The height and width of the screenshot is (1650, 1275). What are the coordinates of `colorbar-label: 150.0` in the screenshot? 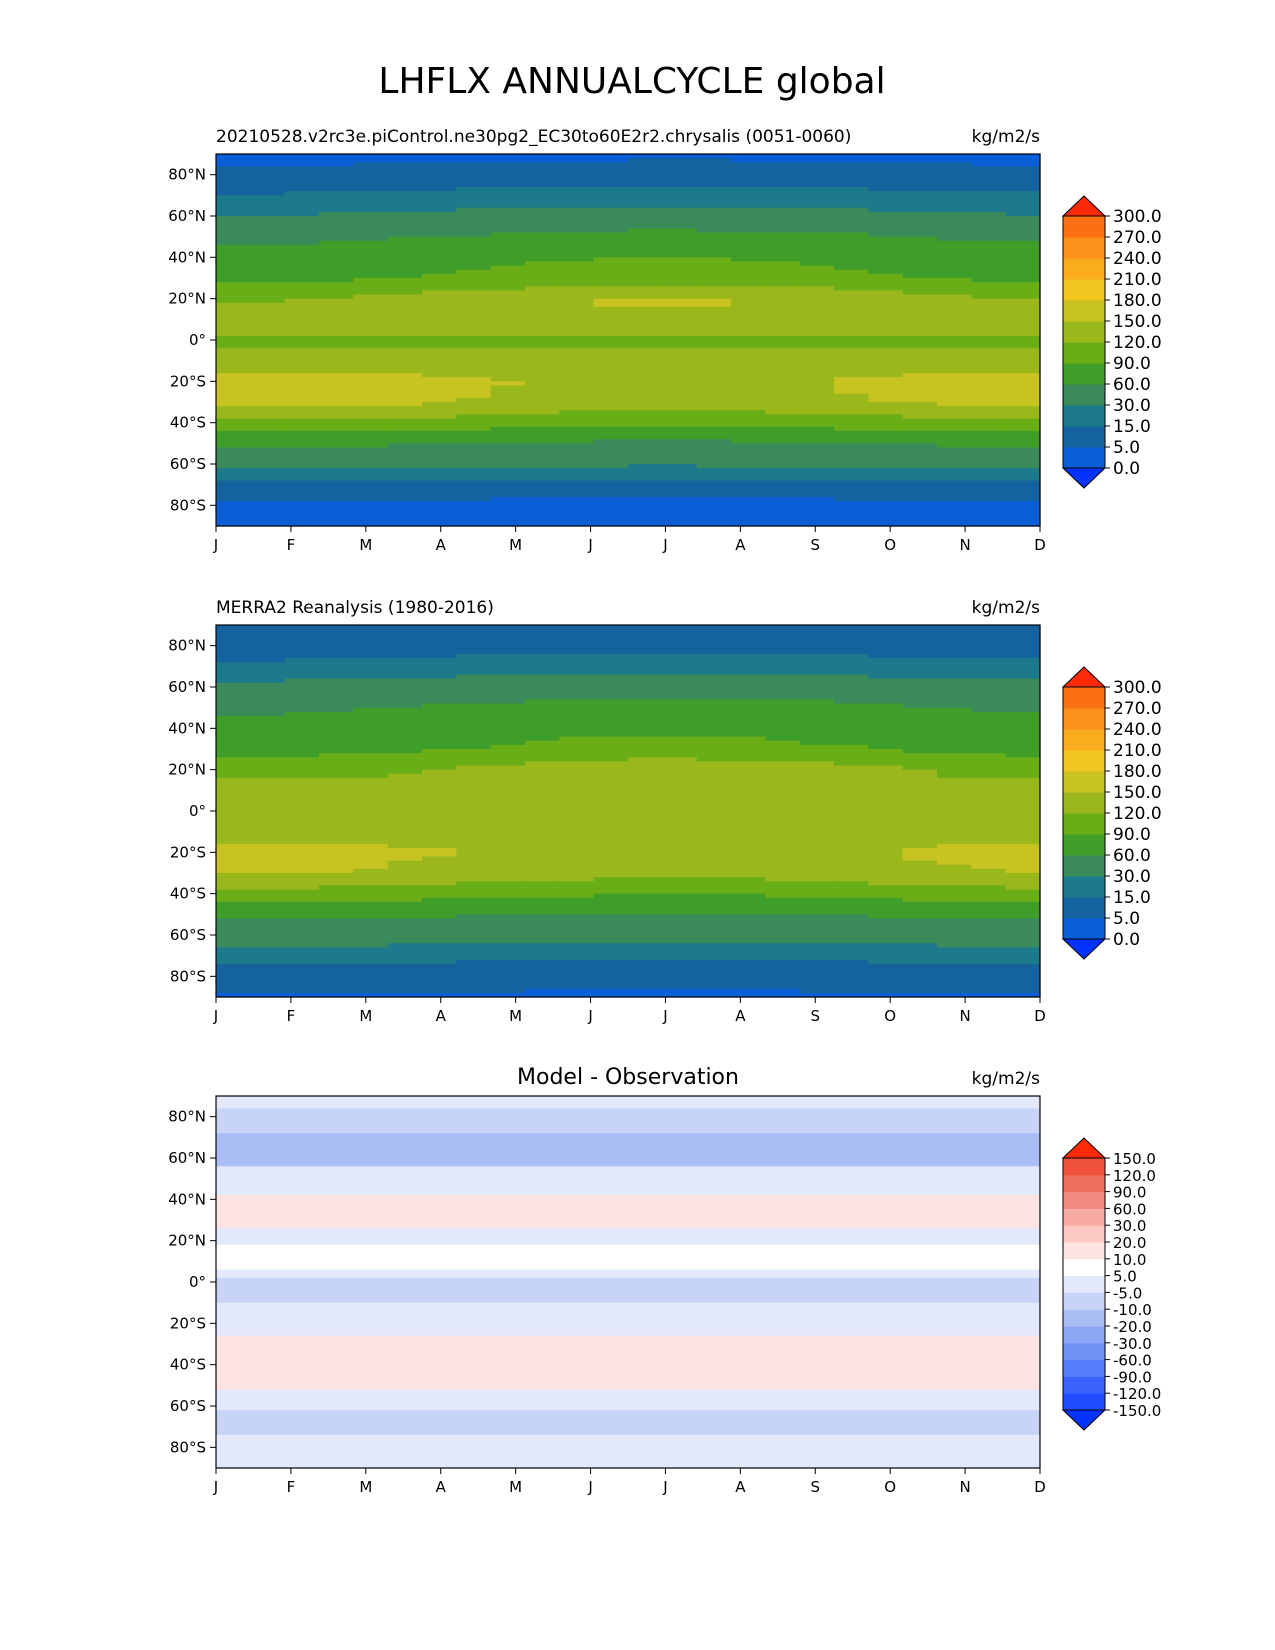 It's located at (1137, 793).